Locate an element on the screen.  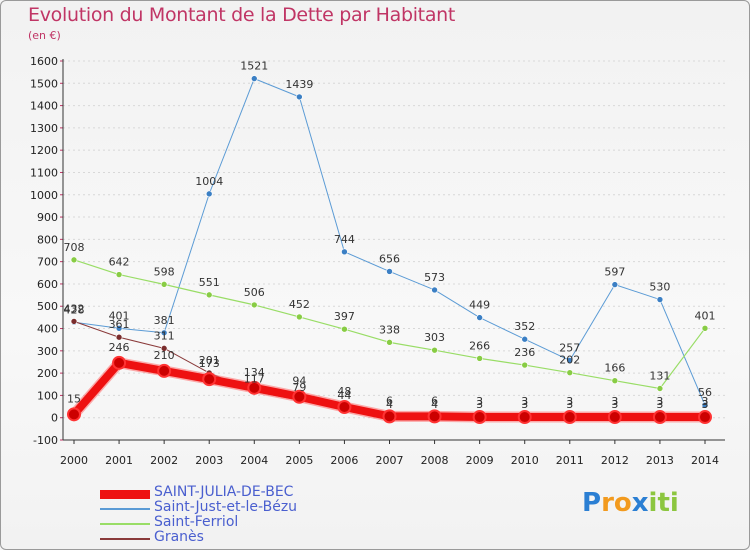
data-label: 432 is located at coordinates (74, 308).